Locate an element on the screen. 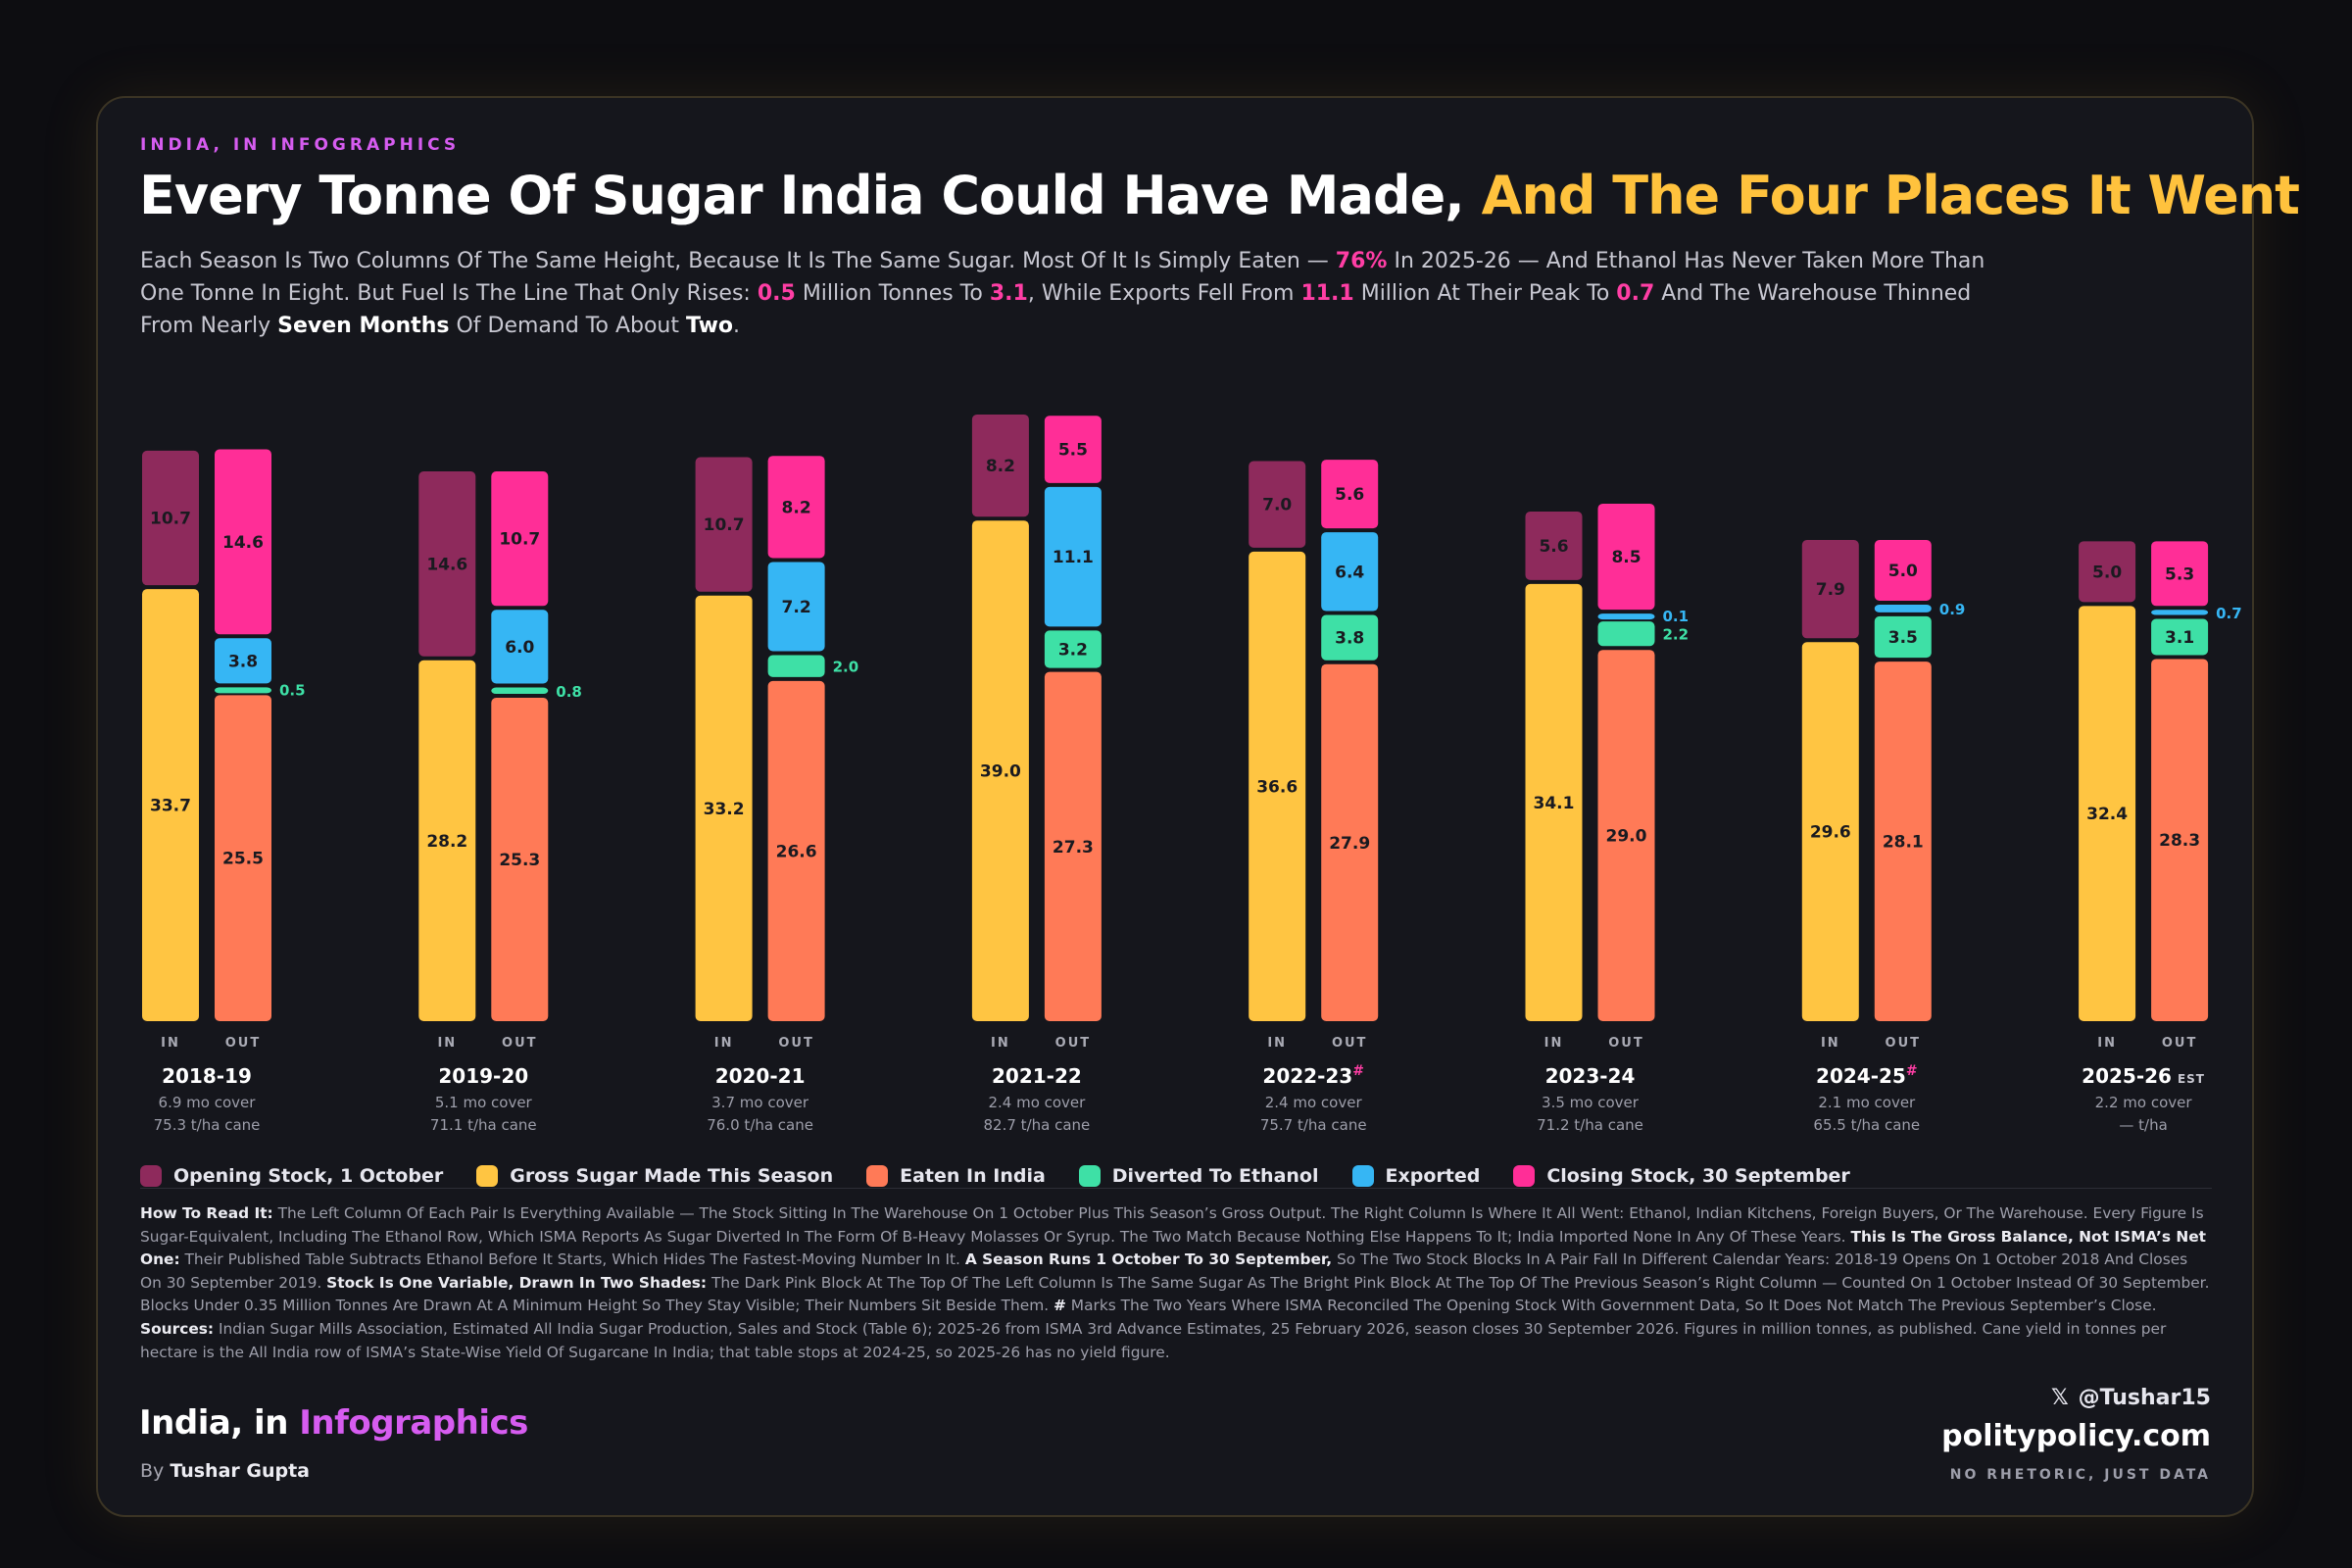  in-2023-24-value-opening: 5.6 is located at coordinates (1553, 547).